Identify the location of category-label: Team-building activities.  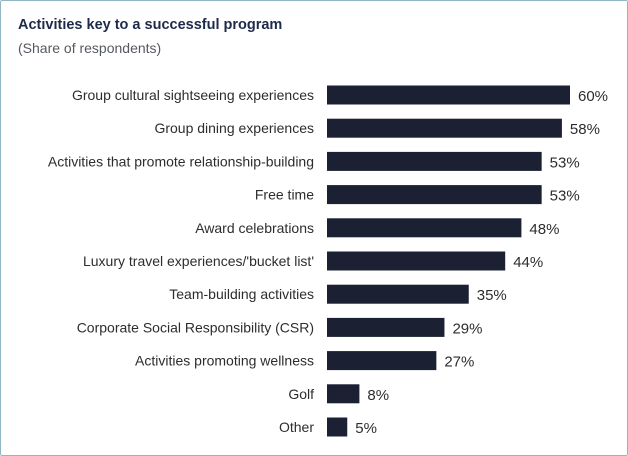
(241, 294).